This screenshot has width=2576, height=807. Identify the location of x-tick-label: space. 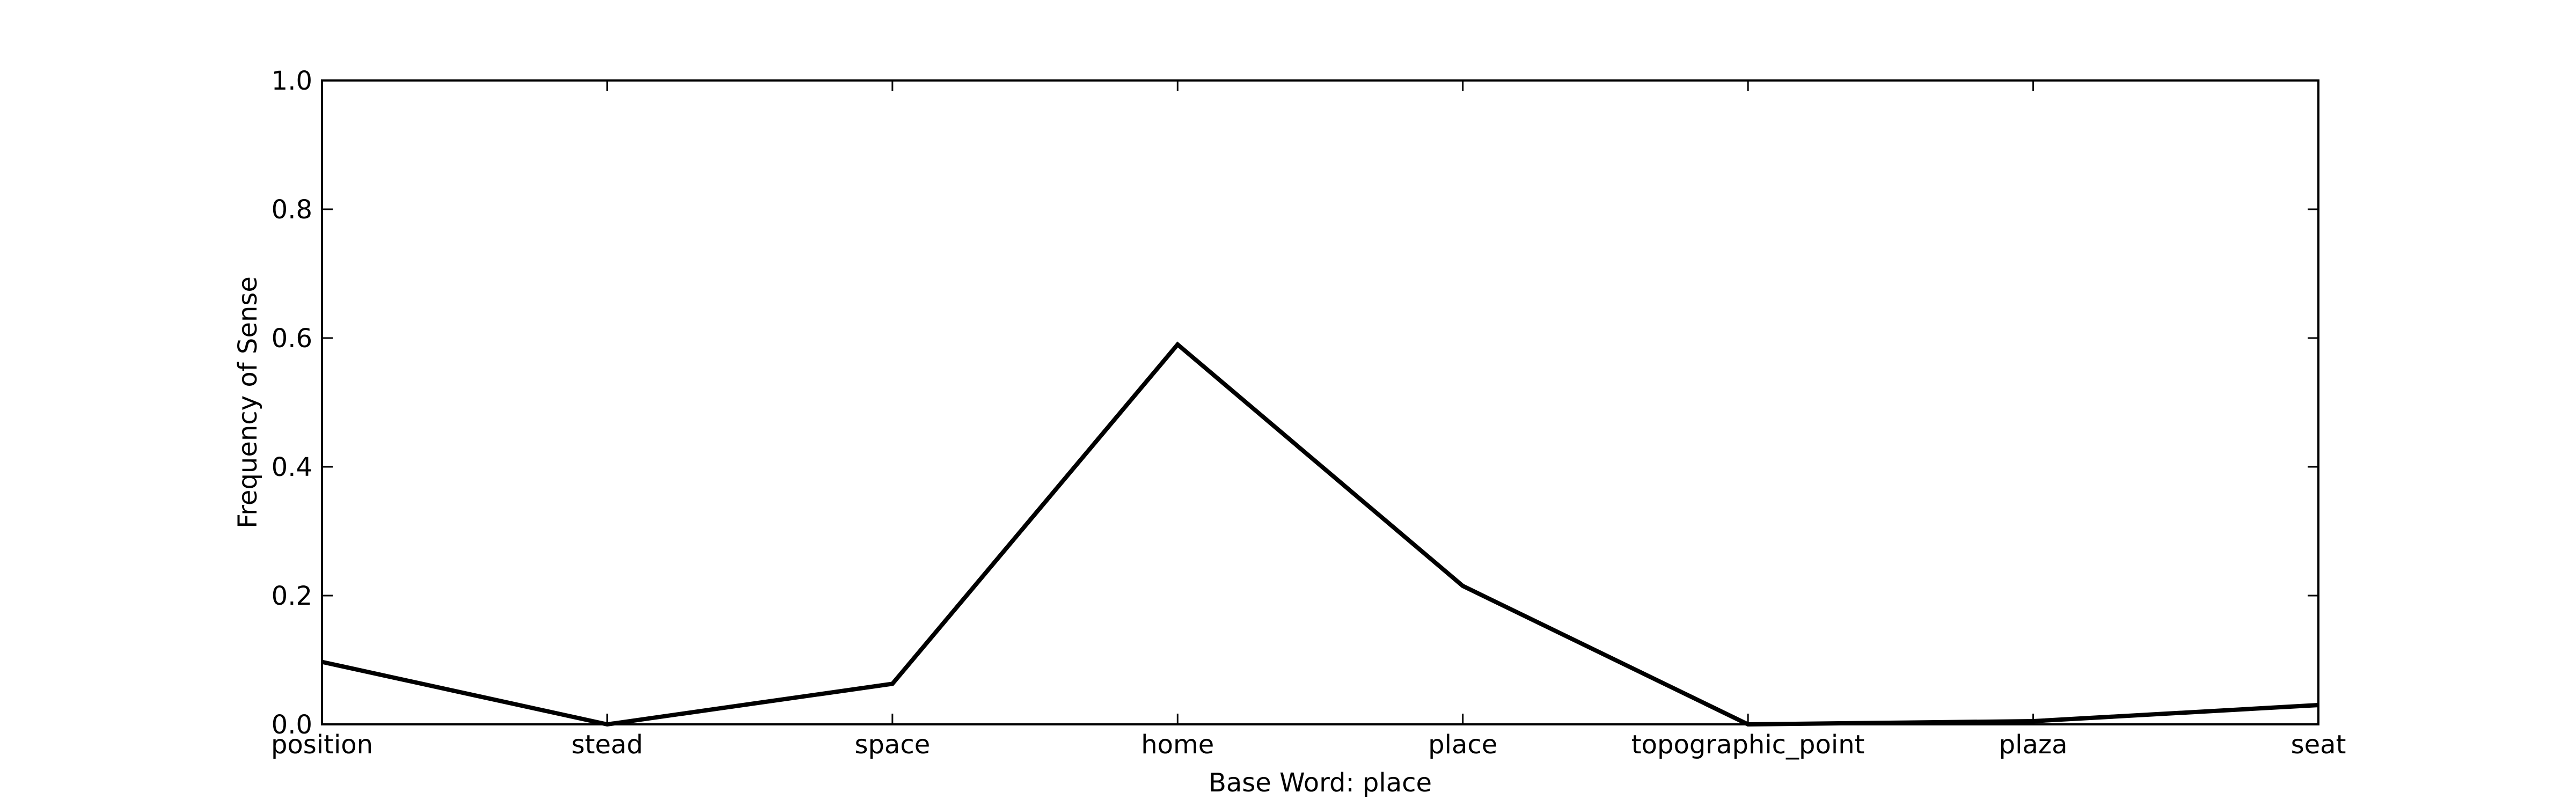
(892, 745).